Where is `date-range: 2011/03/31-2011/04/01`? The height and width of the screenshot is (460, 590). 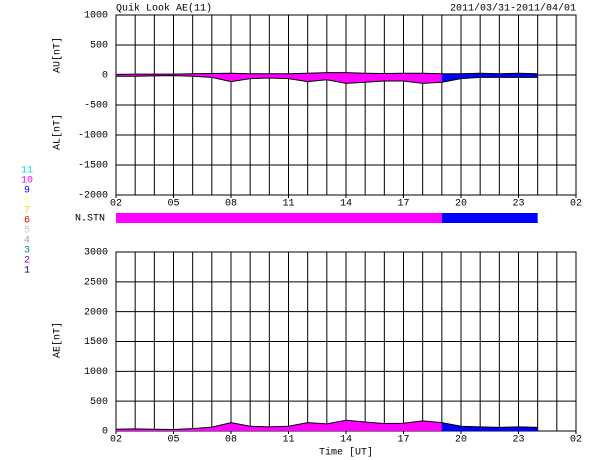 date-range: 2011/03/31-2011/04/01 is located at coordinates (513, 9).